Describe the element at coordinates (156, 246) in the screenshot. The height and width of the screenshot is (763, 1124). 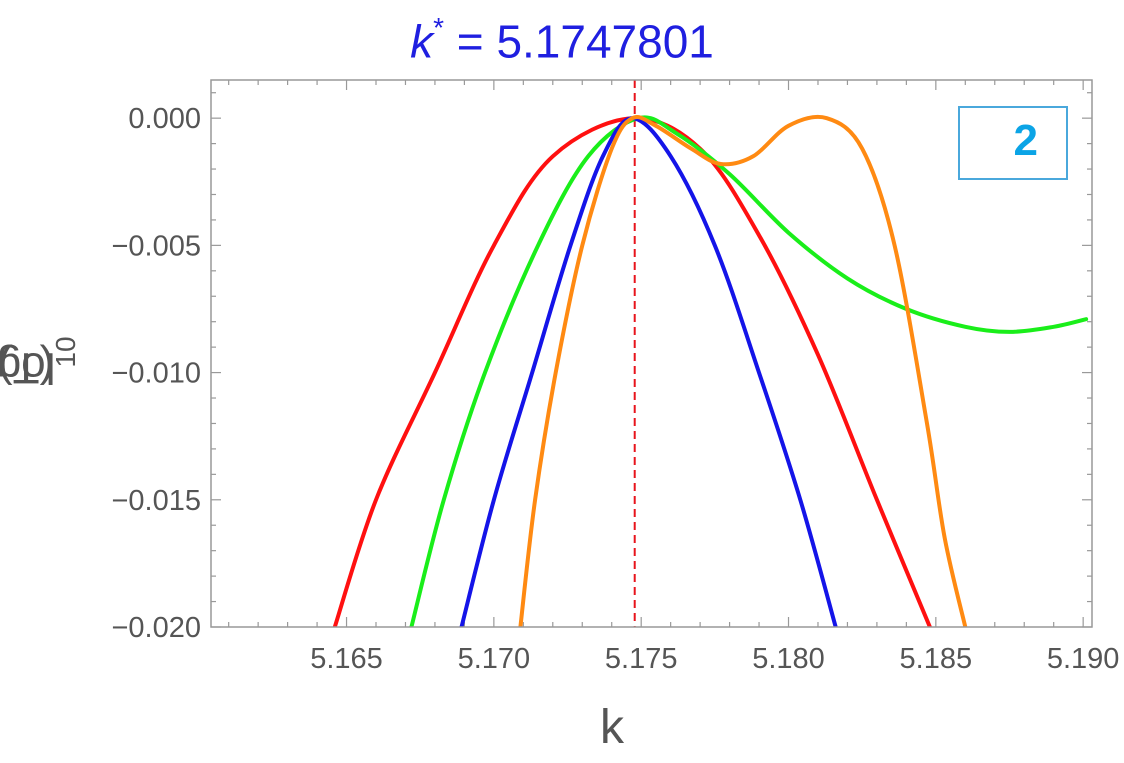
I see `y-tick-label: −0.005` at that location.